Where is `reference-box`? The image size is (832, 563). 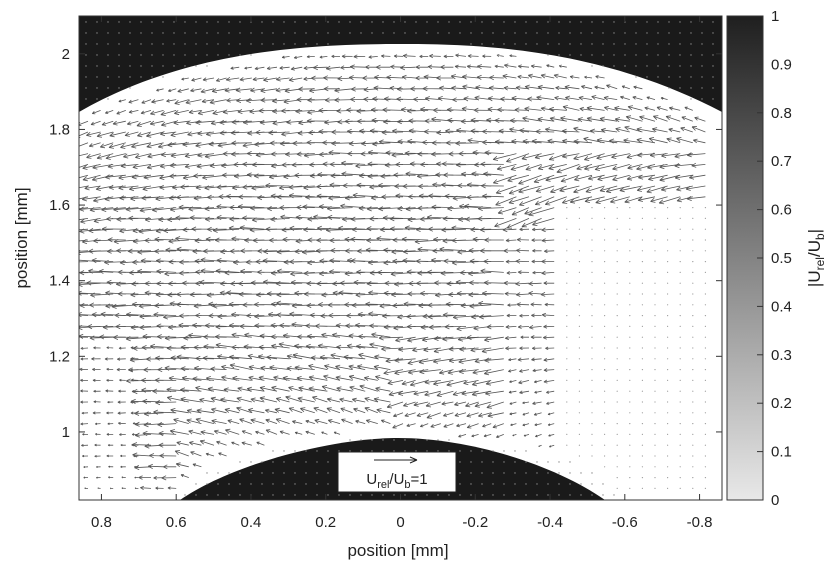
reference-box is located at coordinates (397, 472).